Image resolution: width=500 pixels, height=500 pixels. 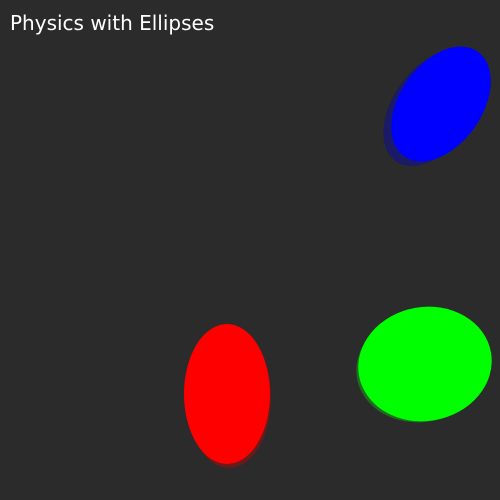 I want to click on red-ellipse, so click(x=227, y=394).